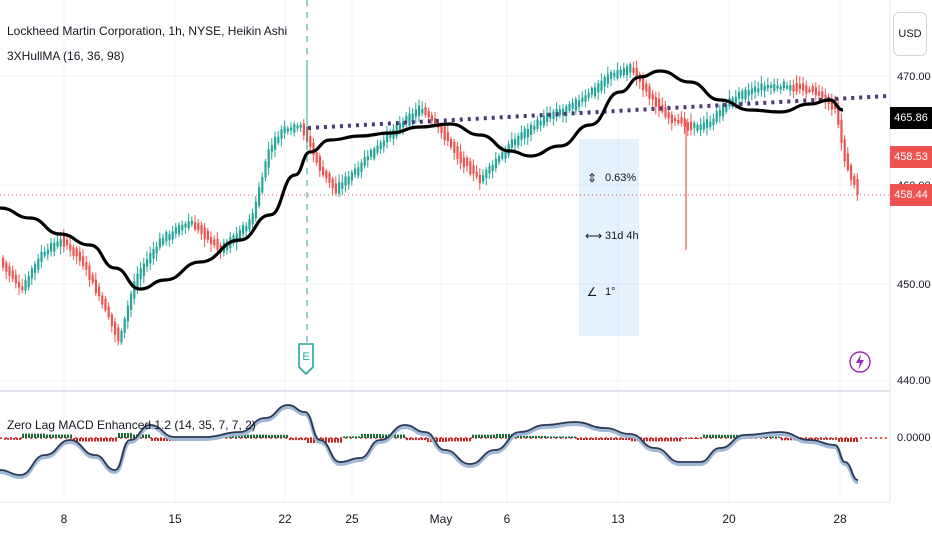 This screenshot has width=932, height=550. I want to click on angle-icon: ∠, so click(592, 292).